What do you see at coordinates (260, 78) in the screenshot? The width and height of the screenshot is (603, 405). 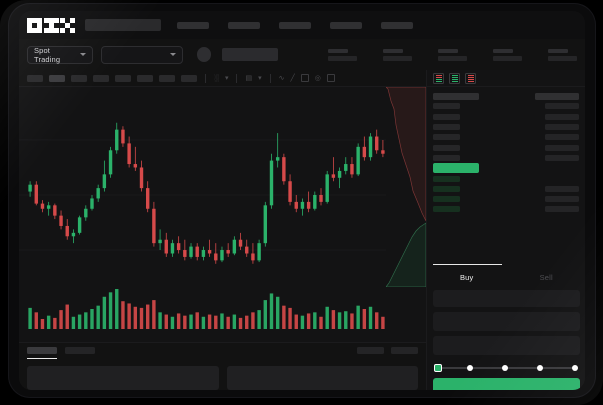 I see `chevron-down-icon-2: ▾` at bounding box center [260, 78].